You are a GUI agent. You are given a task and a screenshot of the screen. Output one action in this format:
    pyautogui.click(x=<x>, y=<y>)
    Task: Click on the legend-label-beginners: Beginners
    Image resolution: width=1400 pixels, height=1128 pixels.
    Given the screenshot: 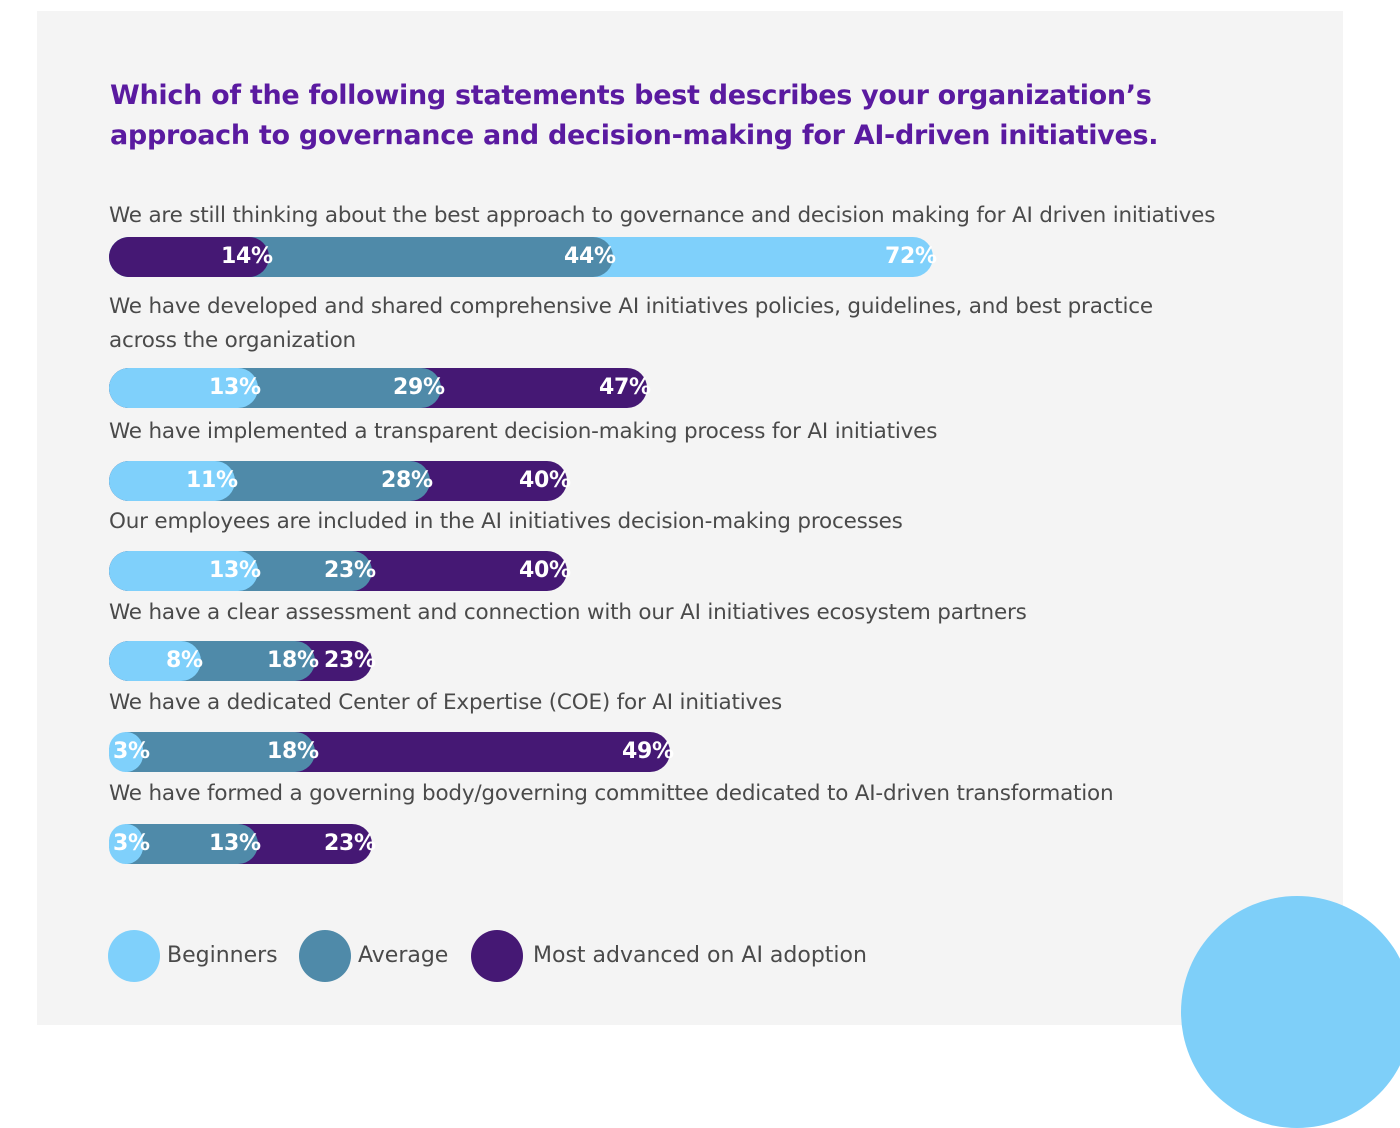 What is the action you would take?
    pyautogui.click(x=222, y=955)
    